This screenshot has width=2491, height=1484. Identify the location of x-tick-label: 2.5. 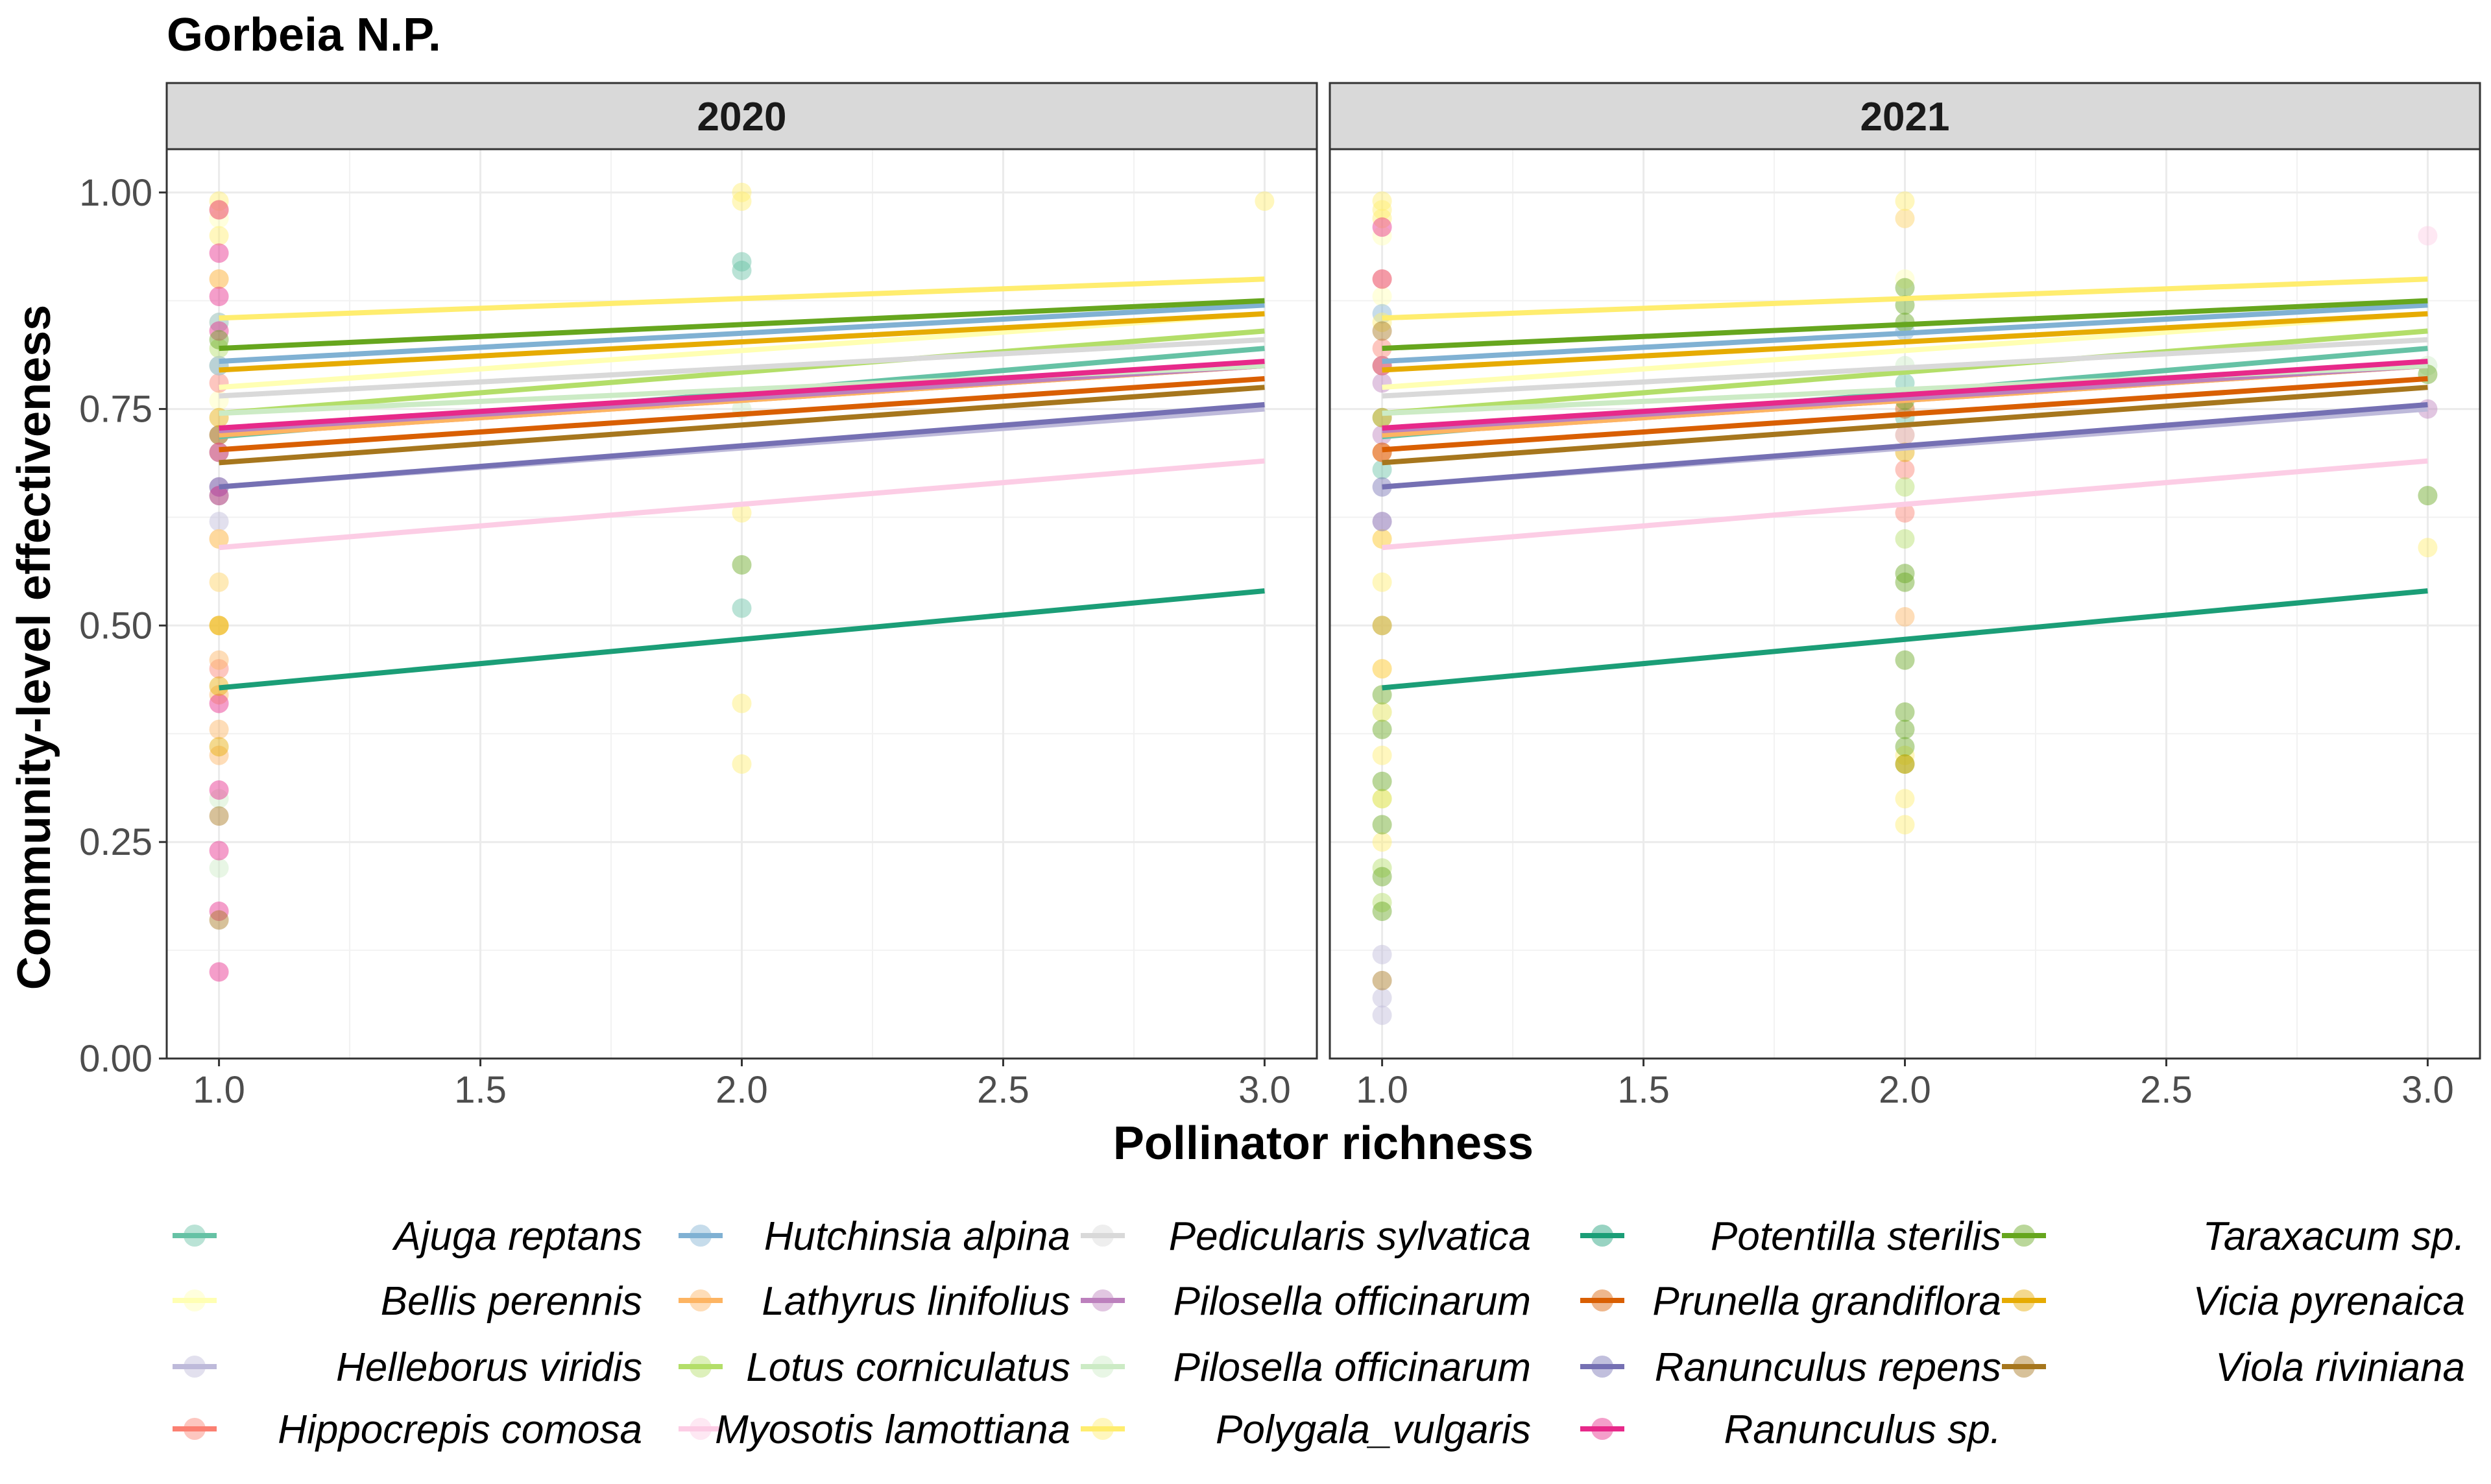
(1003, 1090).